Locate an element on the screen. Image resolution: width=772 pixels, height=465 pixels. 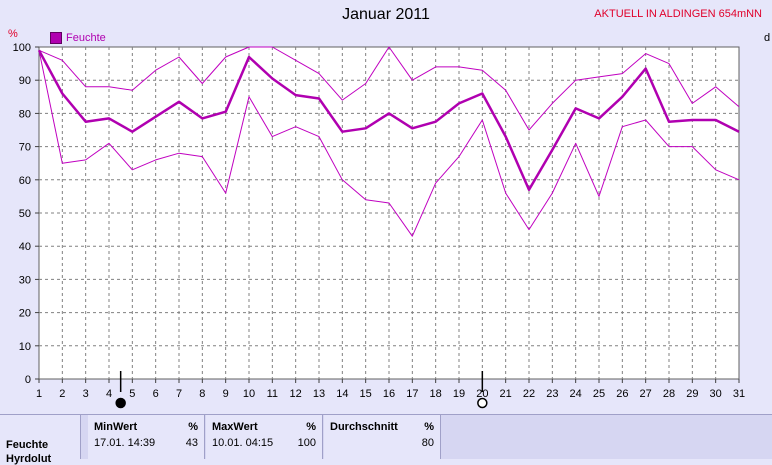
min-value: 43 is located at coordinates (191, 443).